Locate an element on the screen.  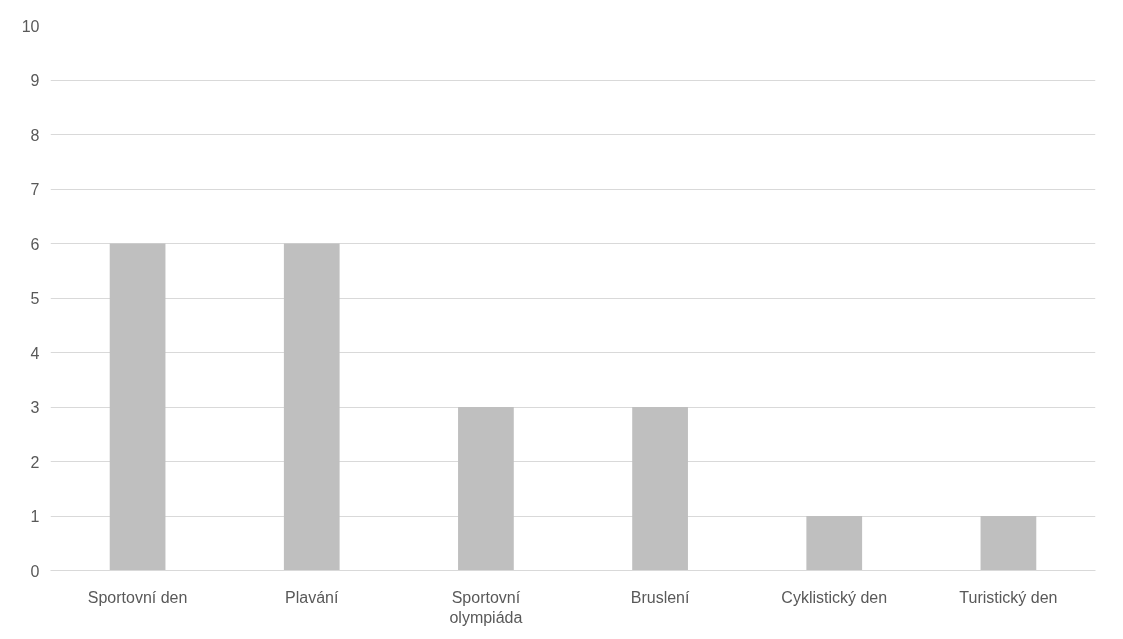
y-tick-label: 2 is located at coordinates (35, 462).